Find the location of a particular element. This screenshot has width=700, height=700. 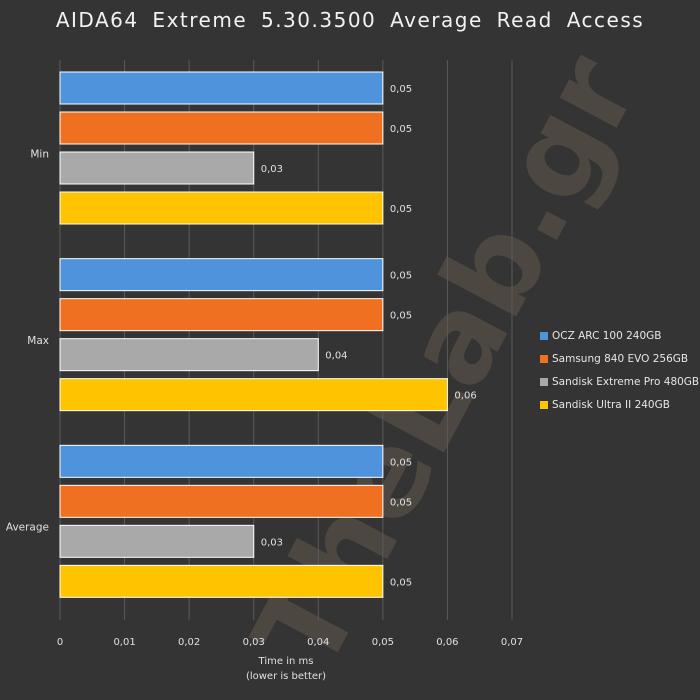

x-tick-label: 0,05 is located at coordinates (383, 642).